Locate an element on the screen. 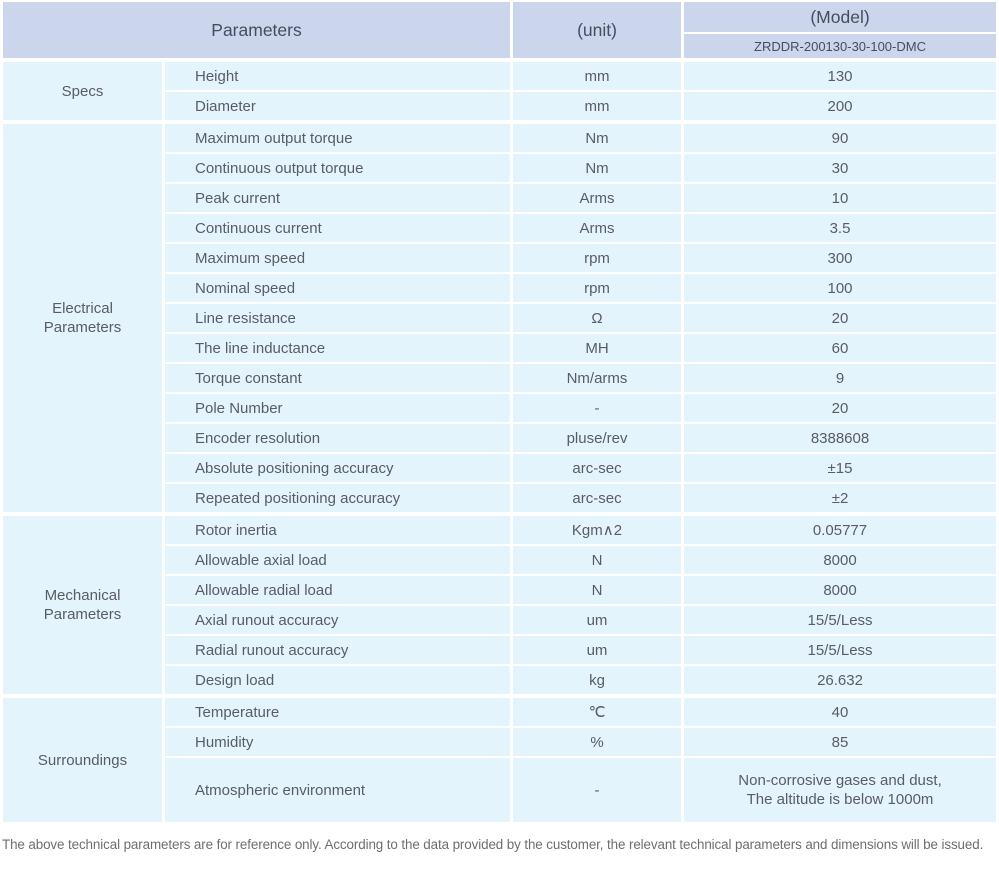 The width and height of the screenshot is (999, 882). value-cell: 26.632 is located at coordinates (840, 680).